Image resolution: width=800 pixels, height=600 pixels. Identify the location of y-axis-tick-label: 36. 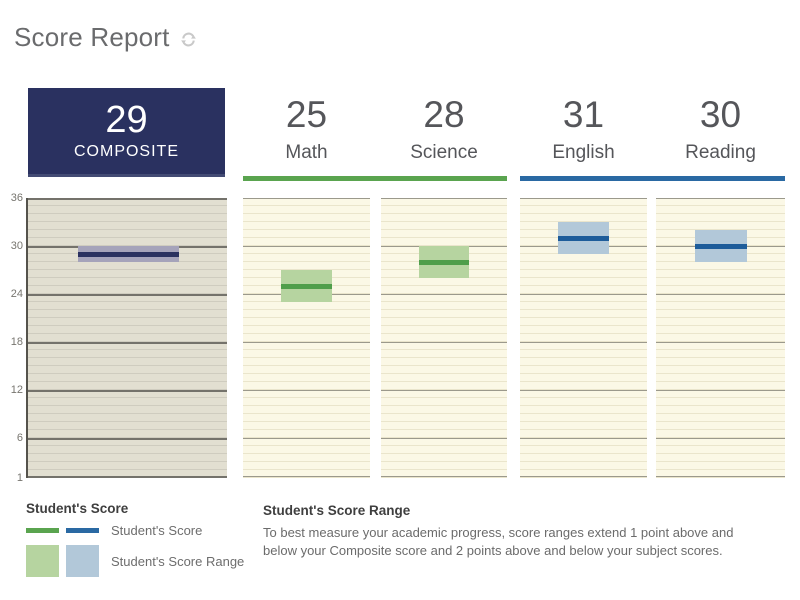
(16, 198).